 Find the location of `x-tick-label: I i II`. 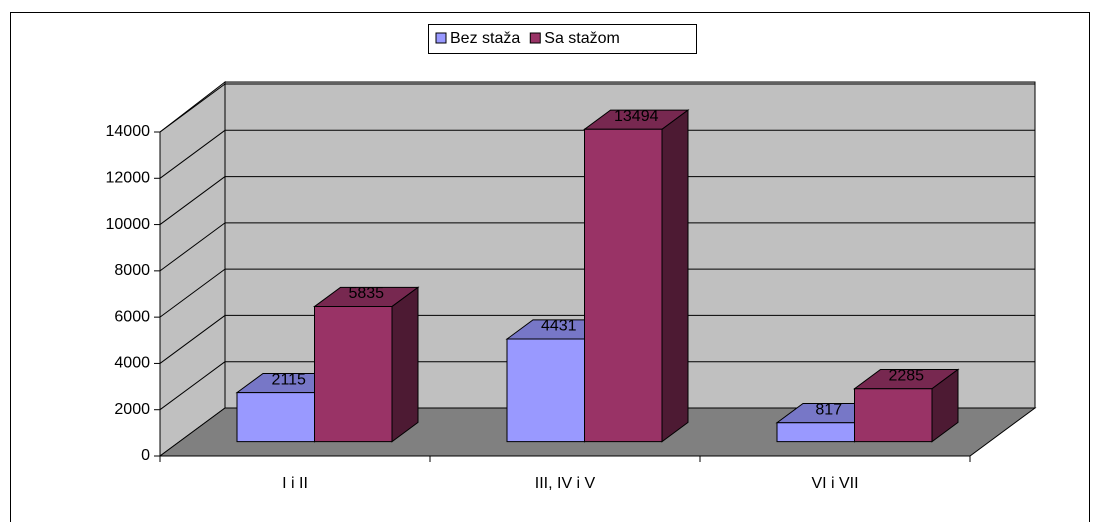

x-tick-label: I i II is located at coordinates (295, 483).